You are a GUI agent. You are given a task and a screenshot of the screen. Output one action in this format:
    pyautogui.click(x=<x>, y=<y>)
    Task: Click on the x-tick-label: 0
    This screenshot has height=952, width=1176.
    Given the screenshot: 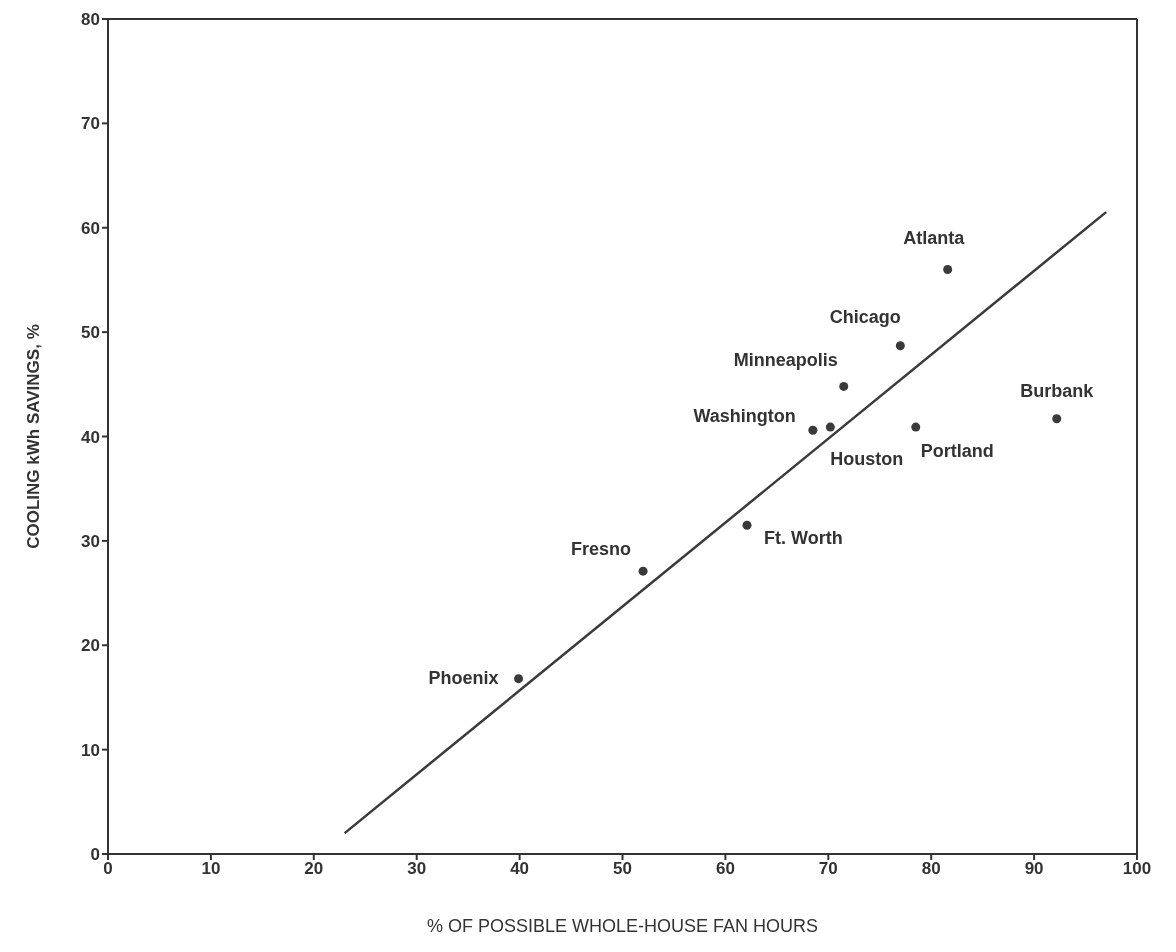 What is the action you would take?
    pyautogui.click(x=108, y=869)
    